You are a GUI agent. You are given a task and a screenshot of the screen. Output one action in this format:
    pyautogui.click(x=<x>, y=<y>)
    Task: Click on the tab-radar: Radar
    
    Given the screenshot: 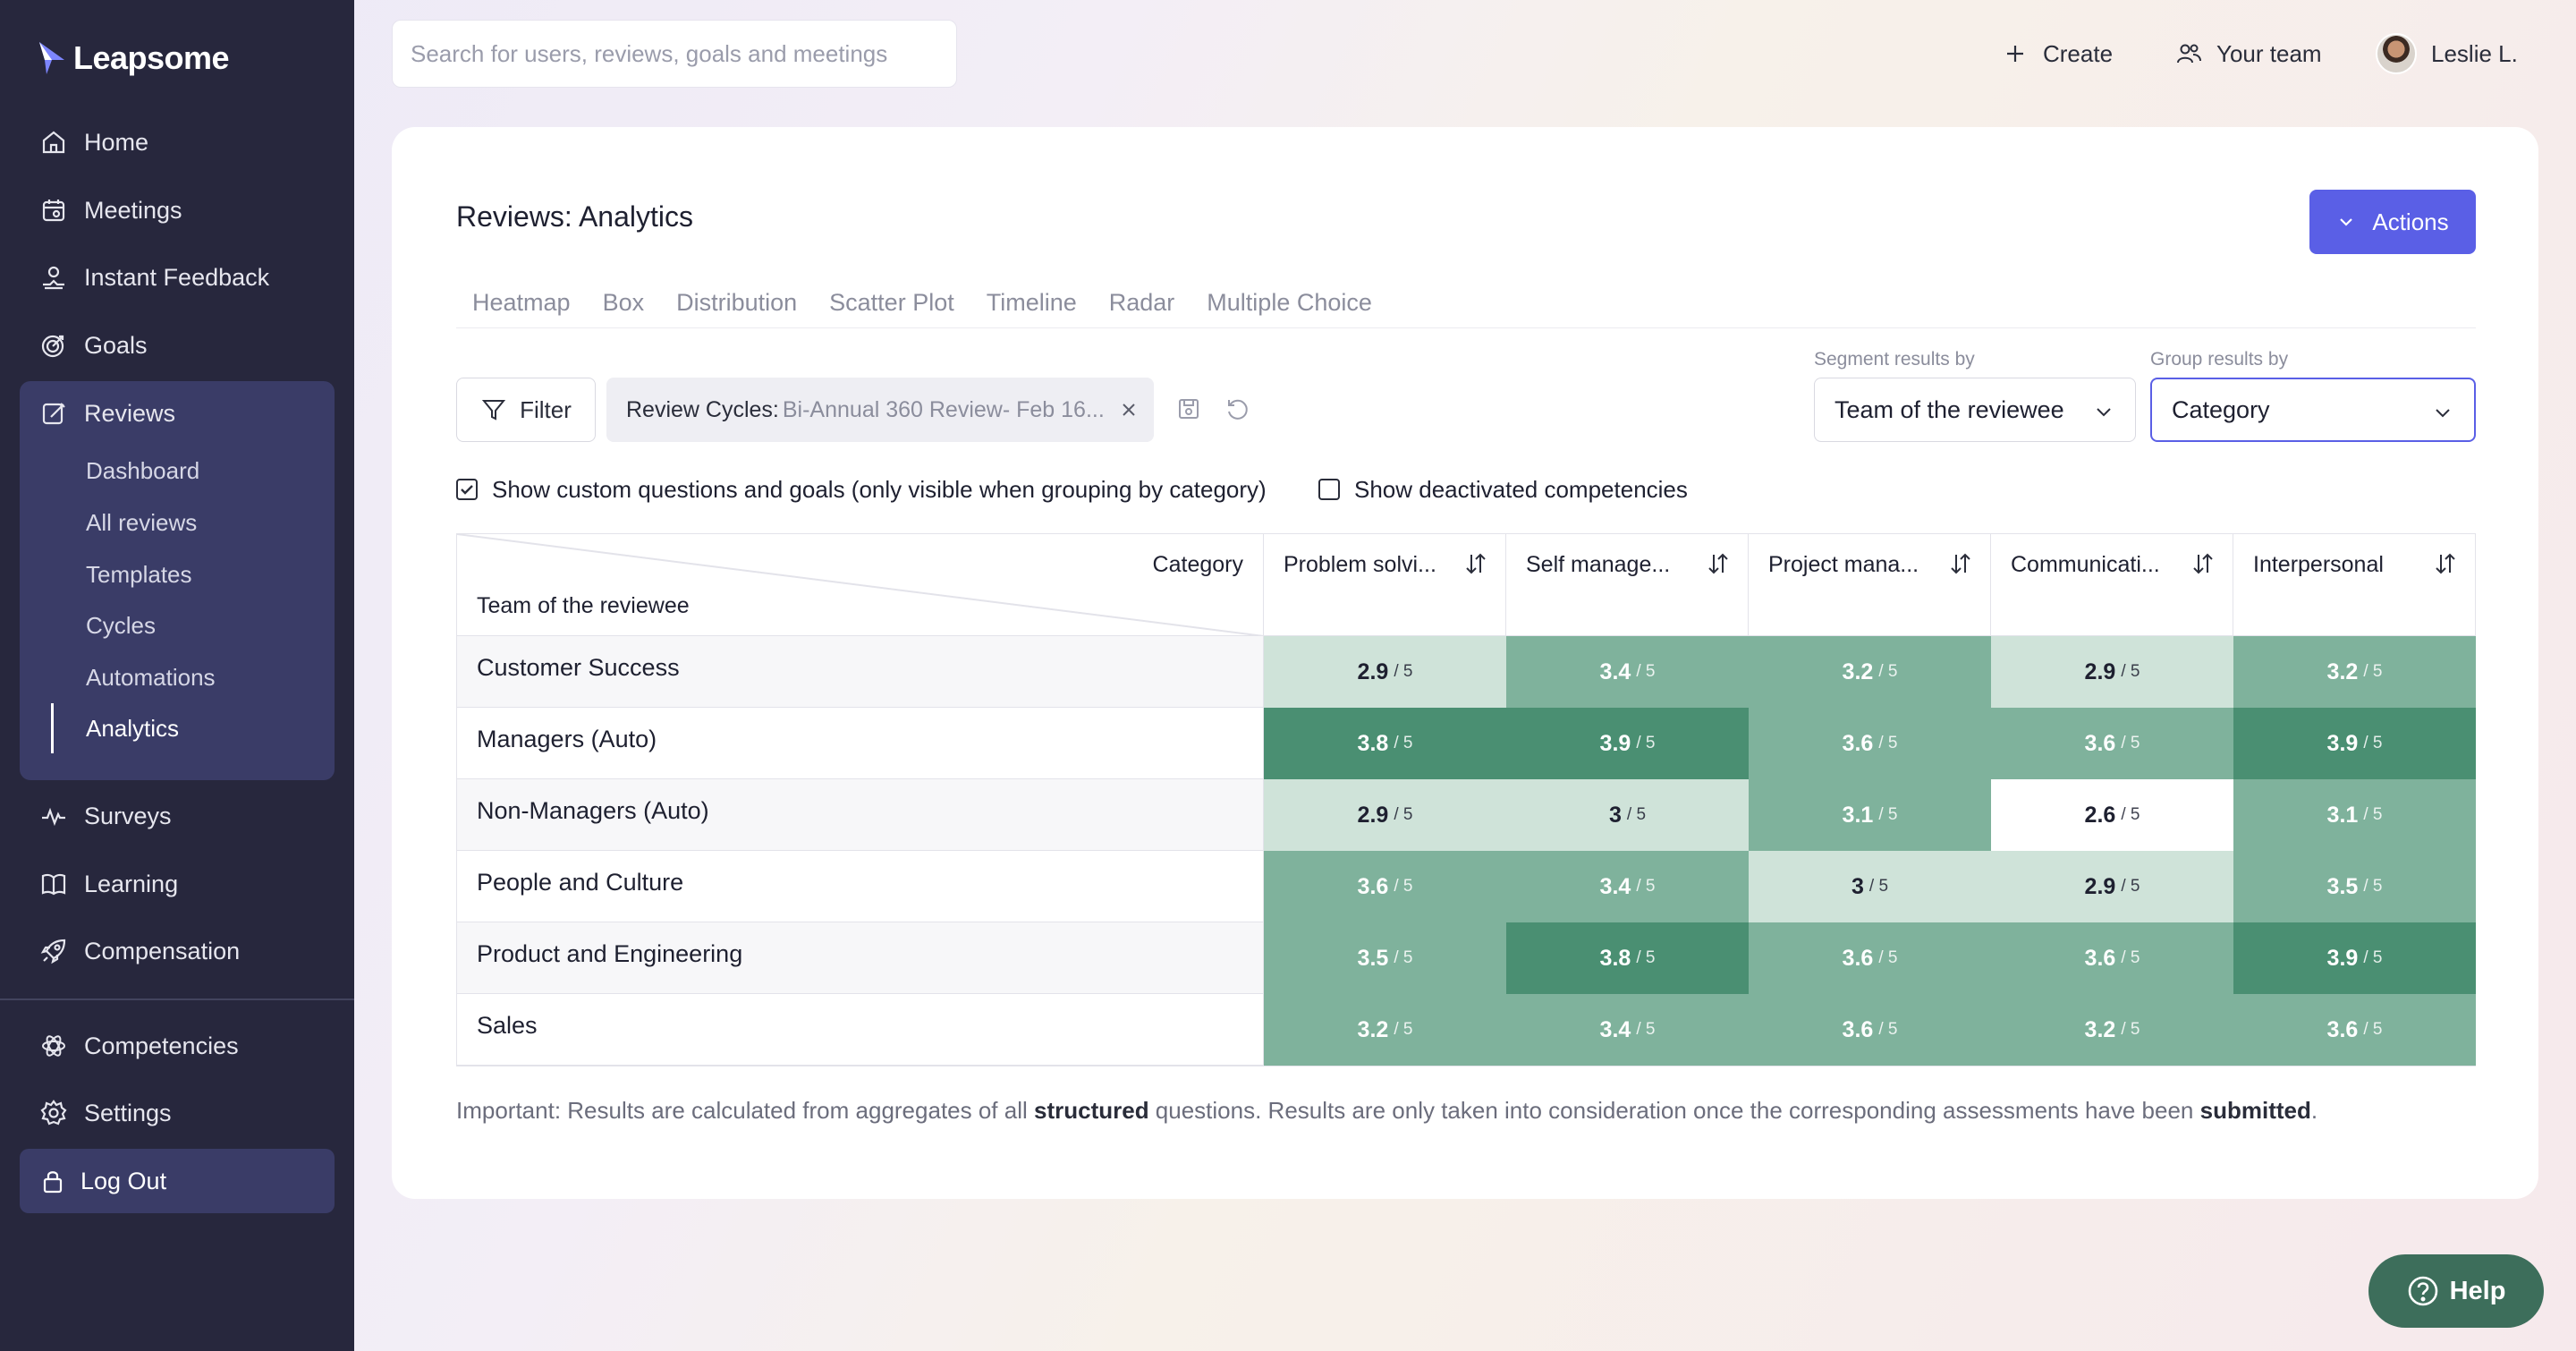 What is the action you would take?
    pyautogui.click(x=1141, y=302)
    